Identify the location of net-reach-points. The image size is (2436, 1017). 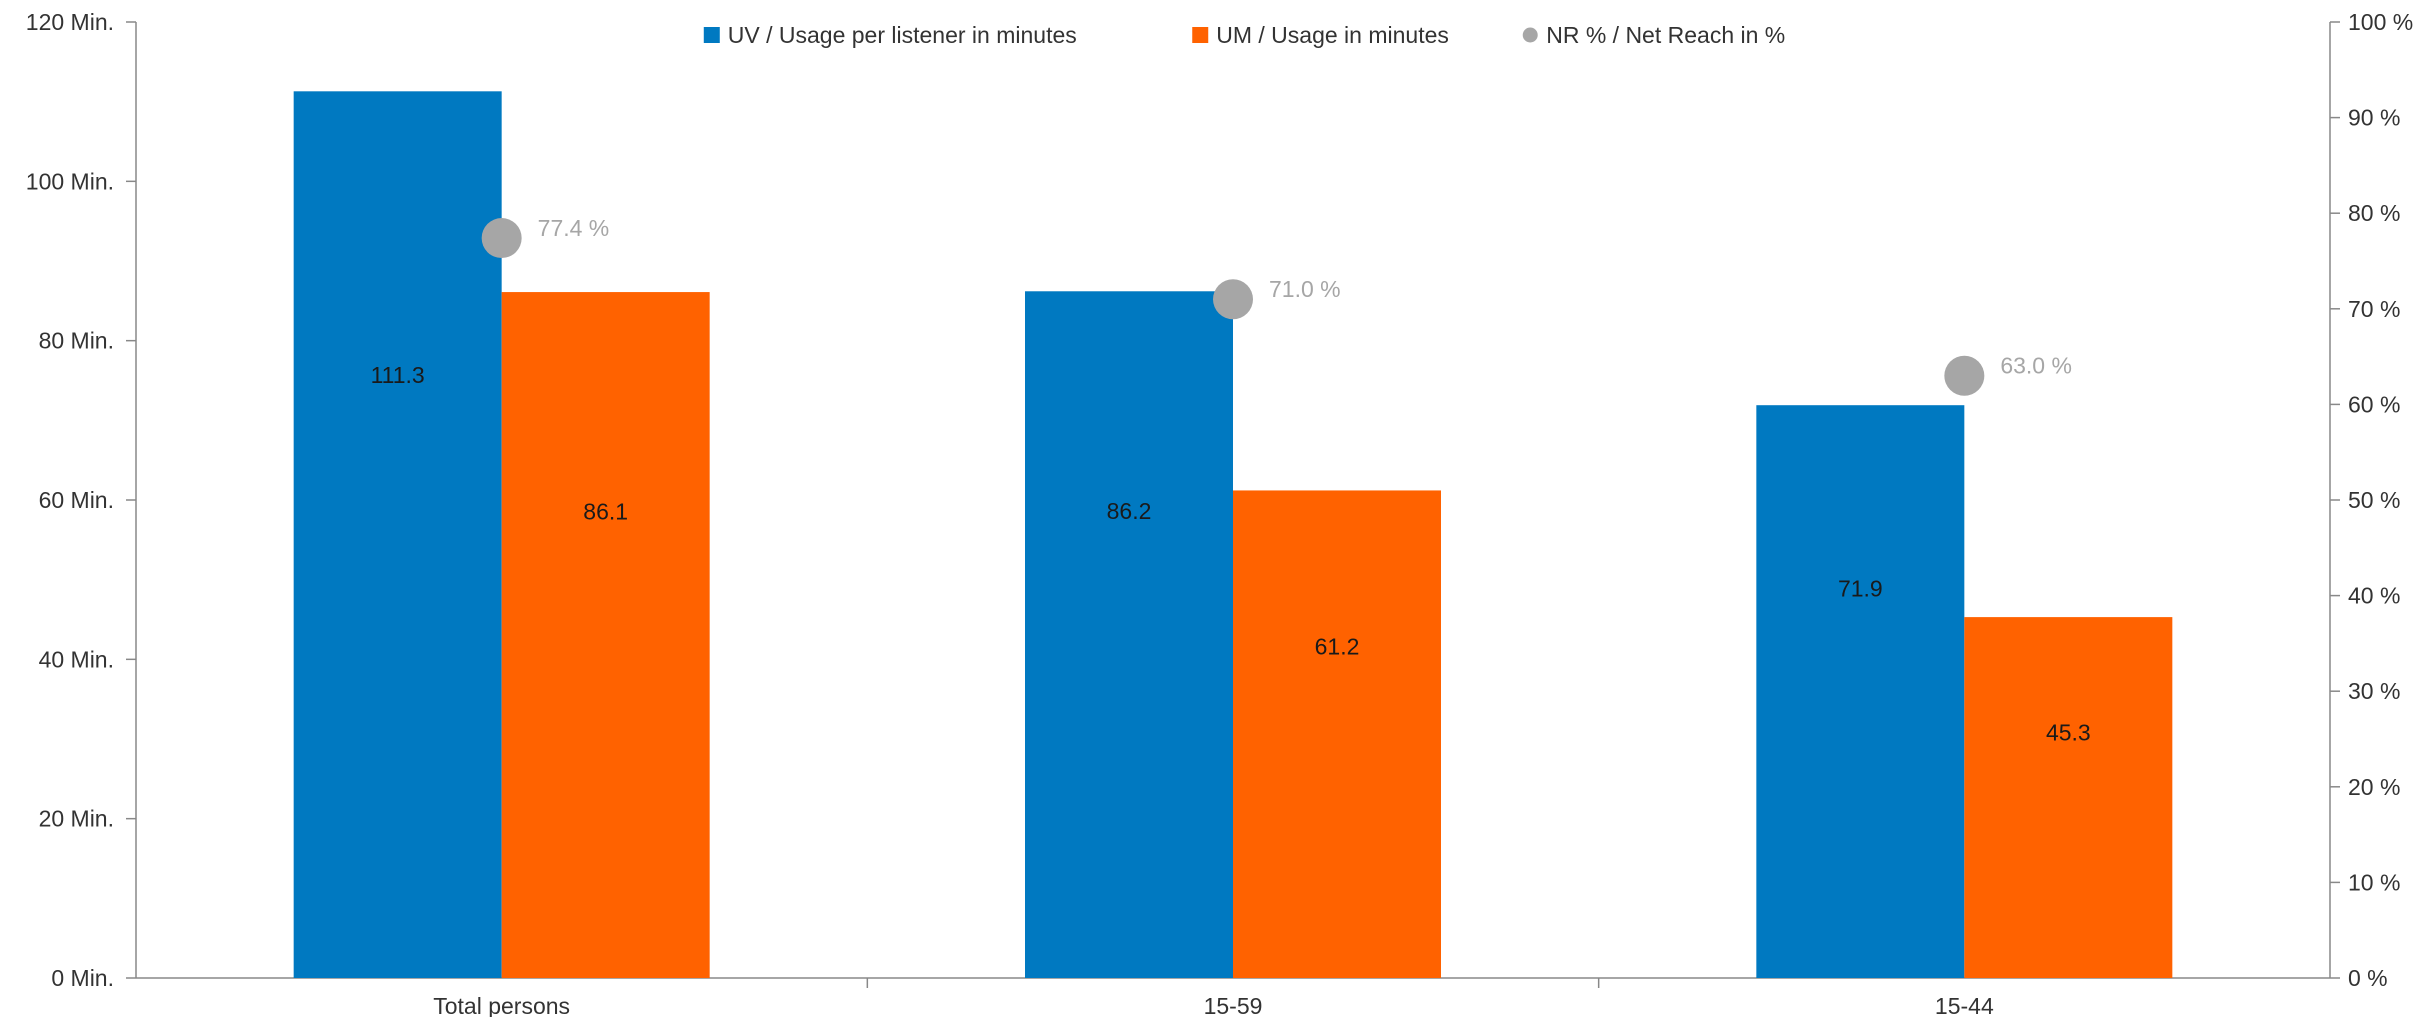
(1233, 307).